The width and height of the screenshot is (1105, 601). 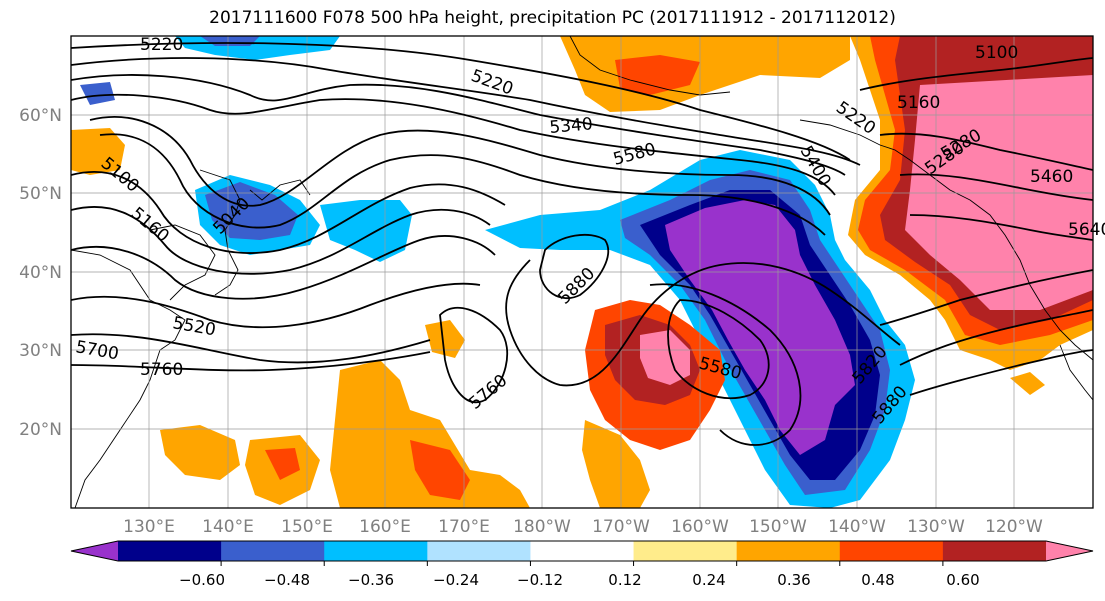 I want to click on lat-label: 40°N, so click(x=40, y=273).